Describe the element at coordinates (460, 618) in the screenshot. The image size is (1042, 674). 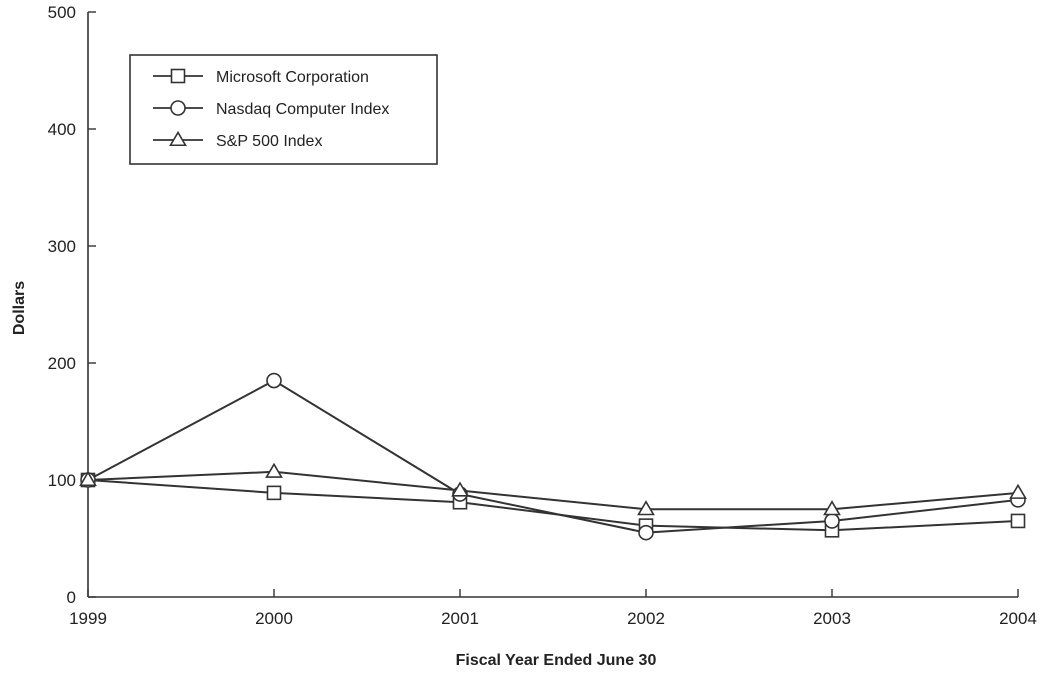
I see `x-tick-label: 2001` at that location.